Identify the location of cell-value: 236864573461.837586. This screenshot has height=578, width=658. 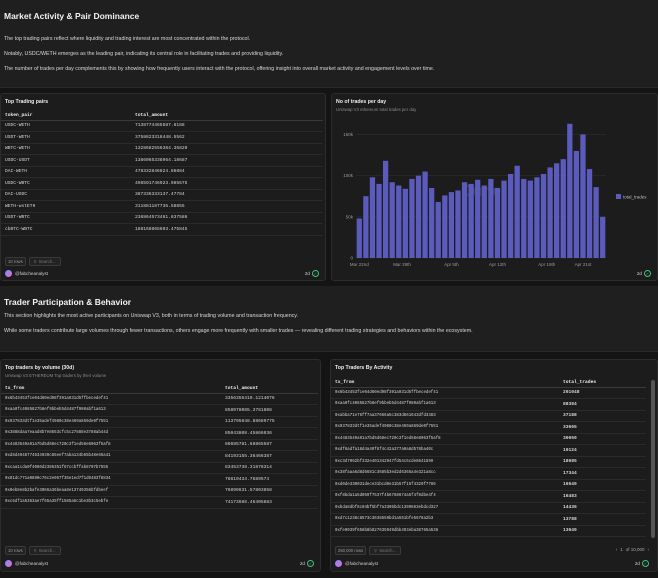
(227, 218).